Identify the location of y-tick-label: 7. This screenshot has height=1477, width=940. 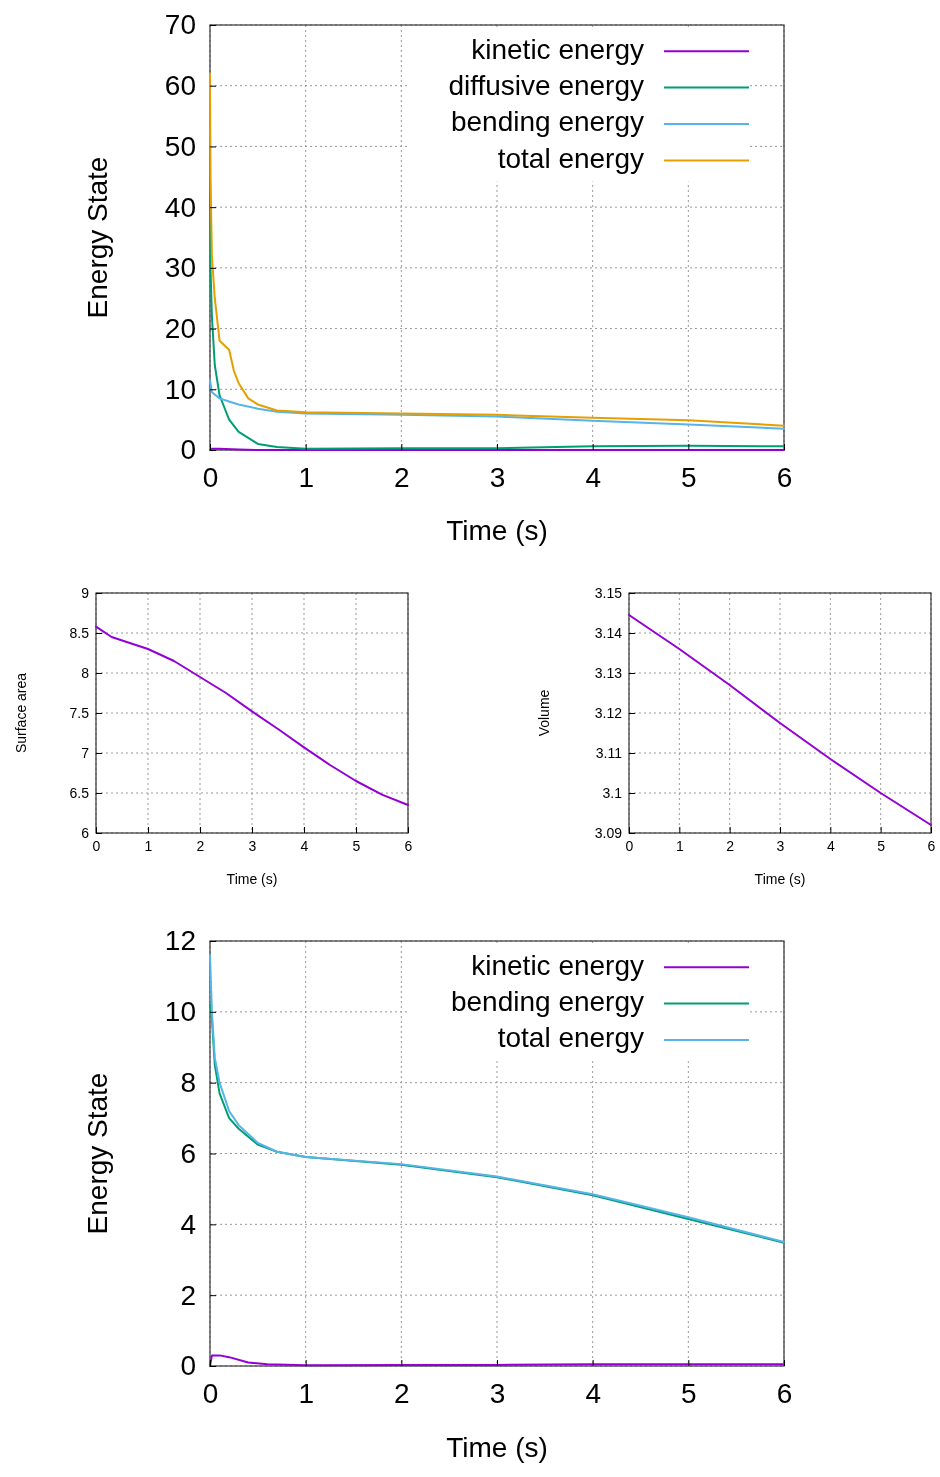
(85, 752).